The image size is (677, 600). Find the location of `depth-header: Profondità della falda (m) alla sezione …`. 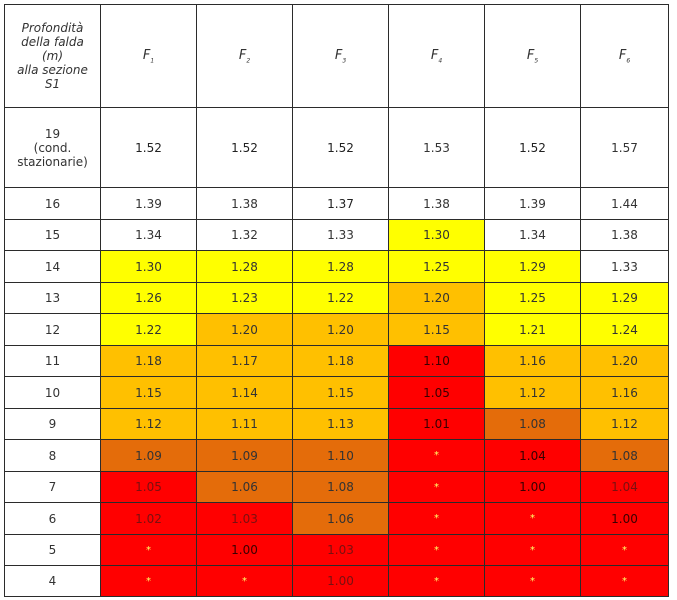

depth-header: Profondità della falda (m) alla sezione … is located at coordinates (52, 56).